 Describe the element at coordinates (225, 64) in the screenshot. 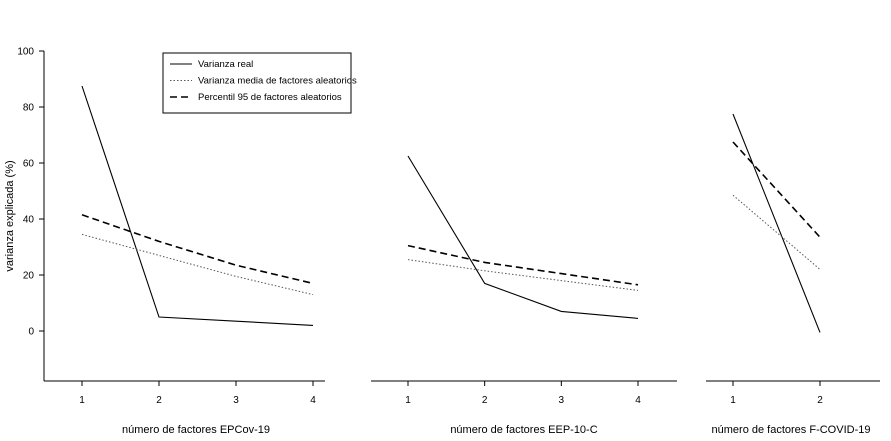

I see `legend-label-real: Varianza real` at that location.